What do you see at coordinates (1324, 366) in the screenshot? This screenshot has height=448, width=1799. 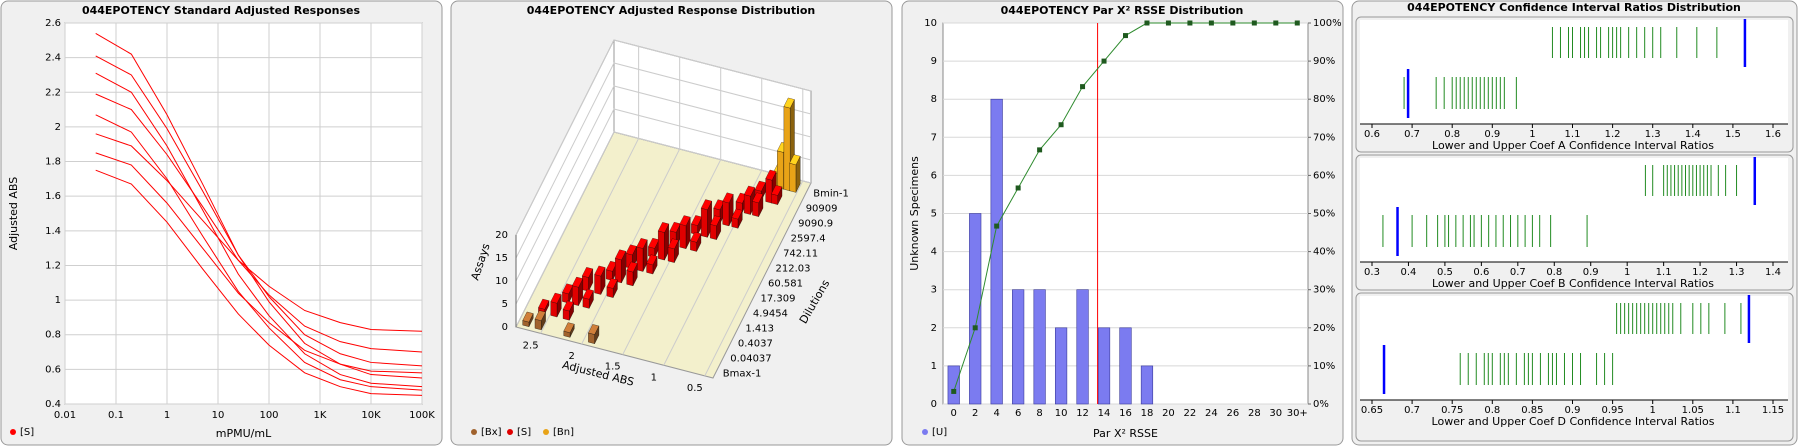 I see `y2-tick-label: 10%` at bounding box center [1324, 366].